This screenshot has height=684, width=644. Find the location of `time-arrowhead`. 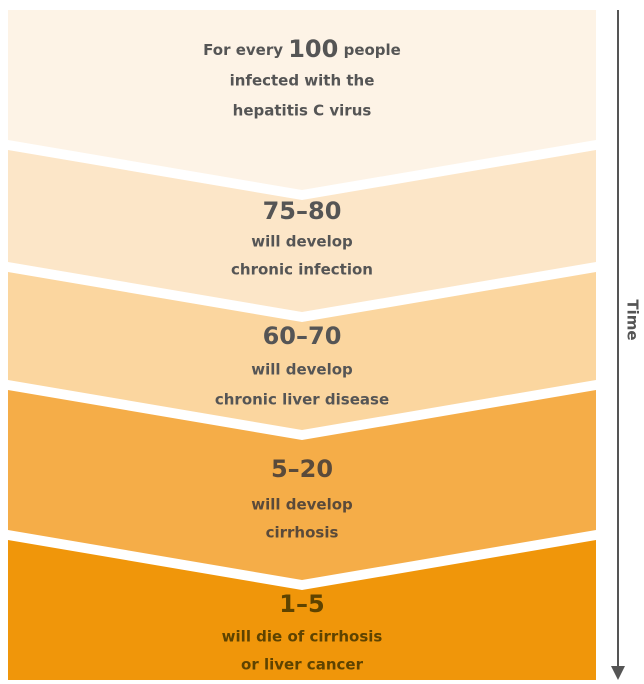

time-arrowhead is located at coordinates (618, 673).